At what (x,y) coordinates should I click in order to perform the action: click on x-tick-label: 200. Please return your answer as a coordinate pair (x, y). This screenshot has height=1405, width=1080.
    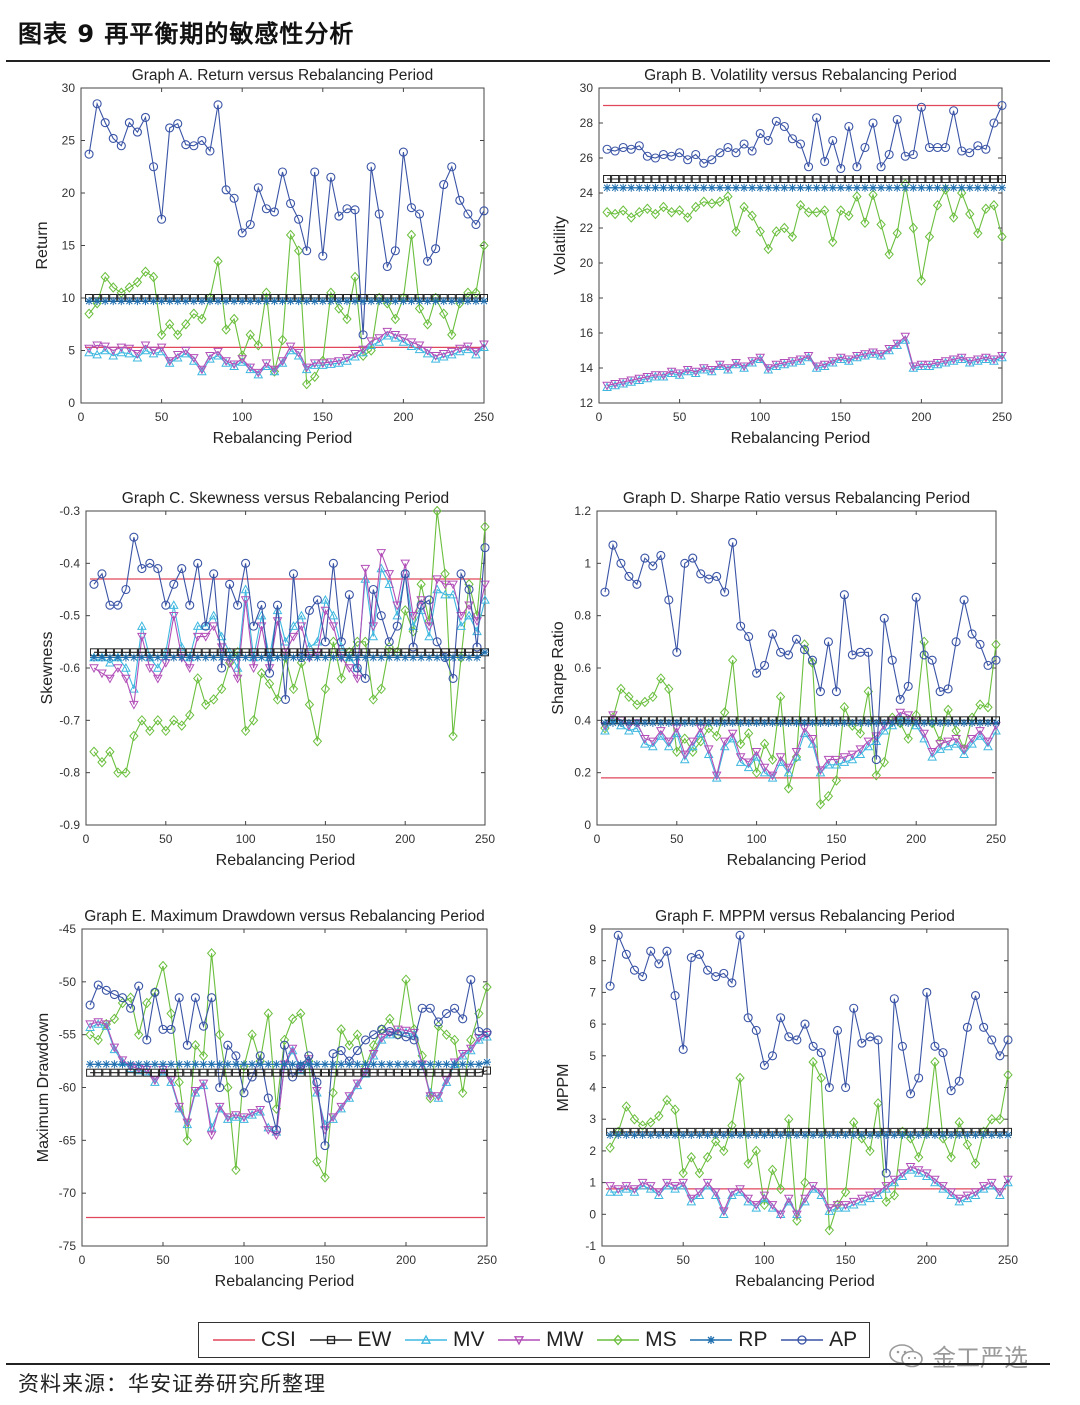
    Looking at the image, I should click on (921, 417).